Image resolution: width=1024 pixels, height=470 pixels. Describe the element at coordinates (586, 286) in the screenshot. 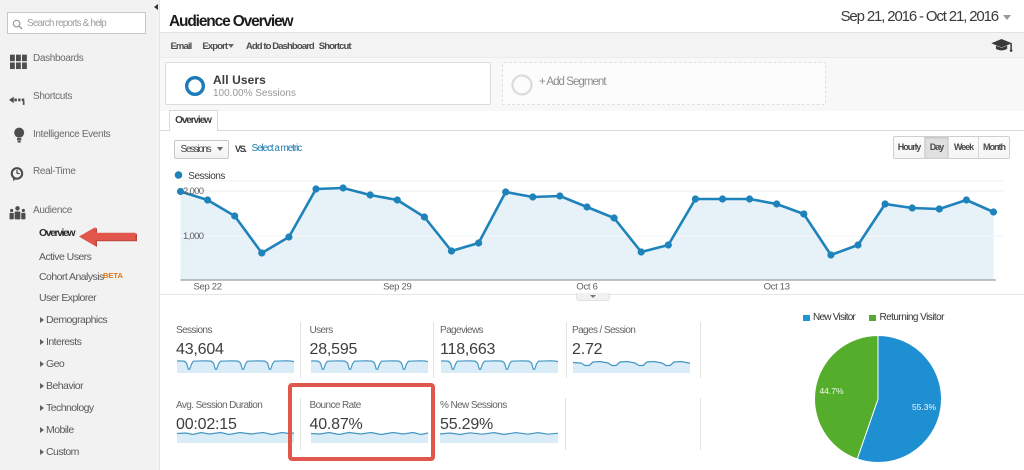

I see `svg-text: Oct 6` at that location.